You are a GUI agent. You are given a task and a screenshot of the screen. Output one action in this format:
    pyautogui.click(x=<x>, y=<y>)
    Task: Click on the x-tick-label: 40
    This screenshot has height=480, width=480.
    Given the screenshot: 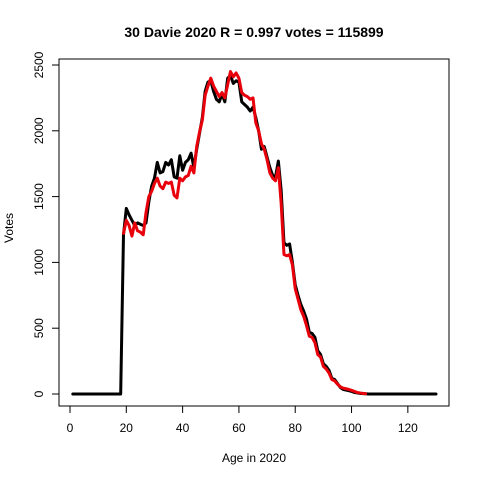 What is the action you would take?
    pyautogui.click(x=183, y=428)
    